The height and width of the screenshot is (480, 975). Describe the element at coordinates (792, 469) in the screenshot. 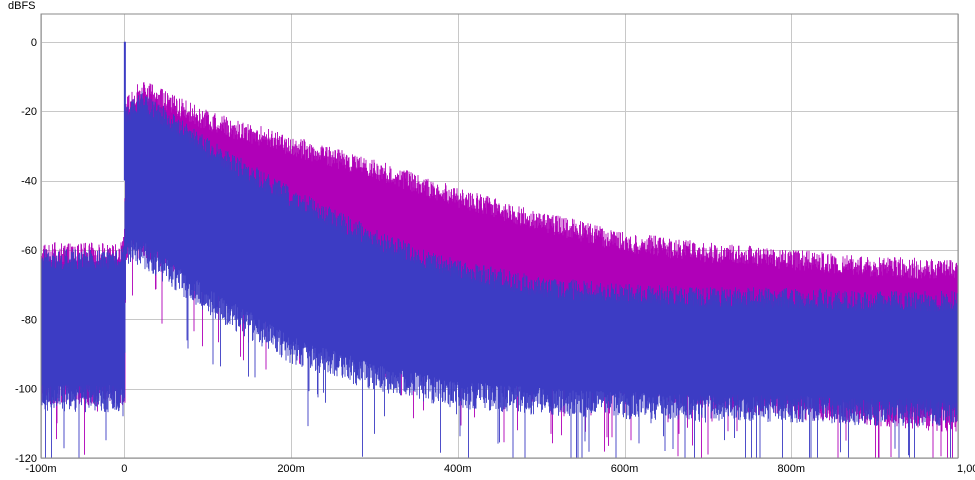

I see `x-tick-label: 800m` at that location.